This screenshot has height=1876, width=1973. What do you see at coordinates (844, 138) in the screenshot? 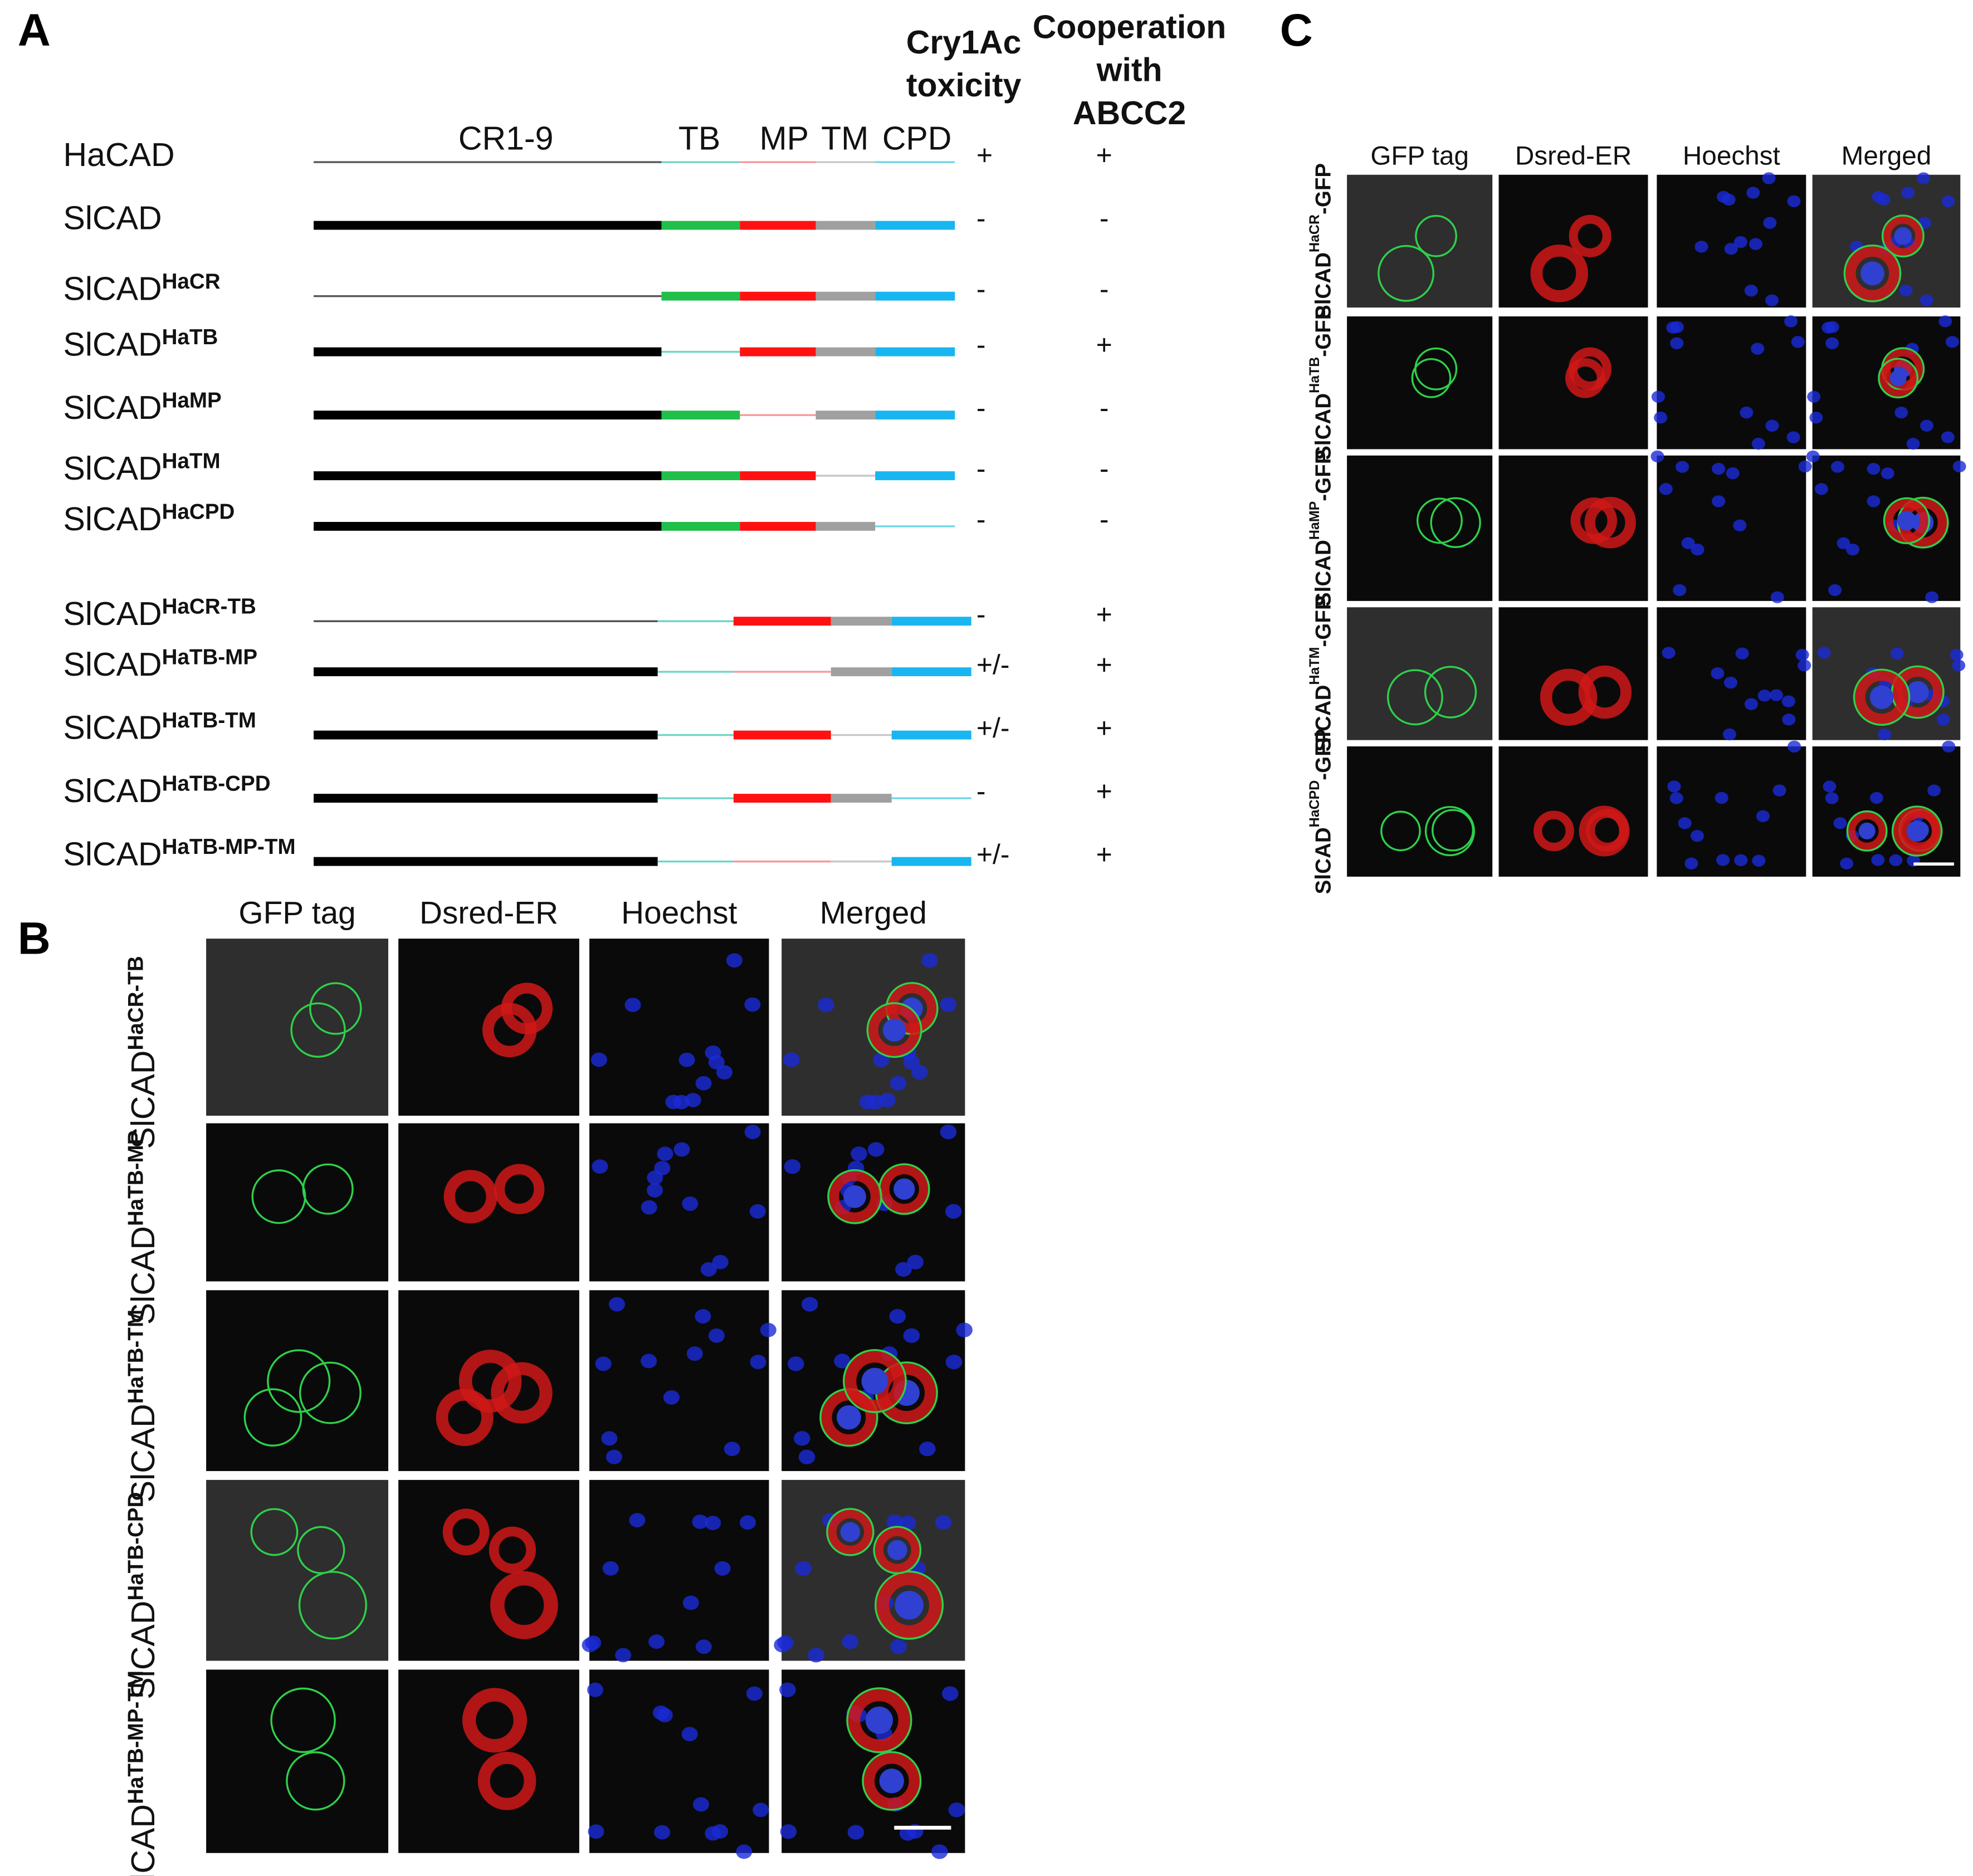
I see `domain-label: TM` at bounding box center [844, 138].